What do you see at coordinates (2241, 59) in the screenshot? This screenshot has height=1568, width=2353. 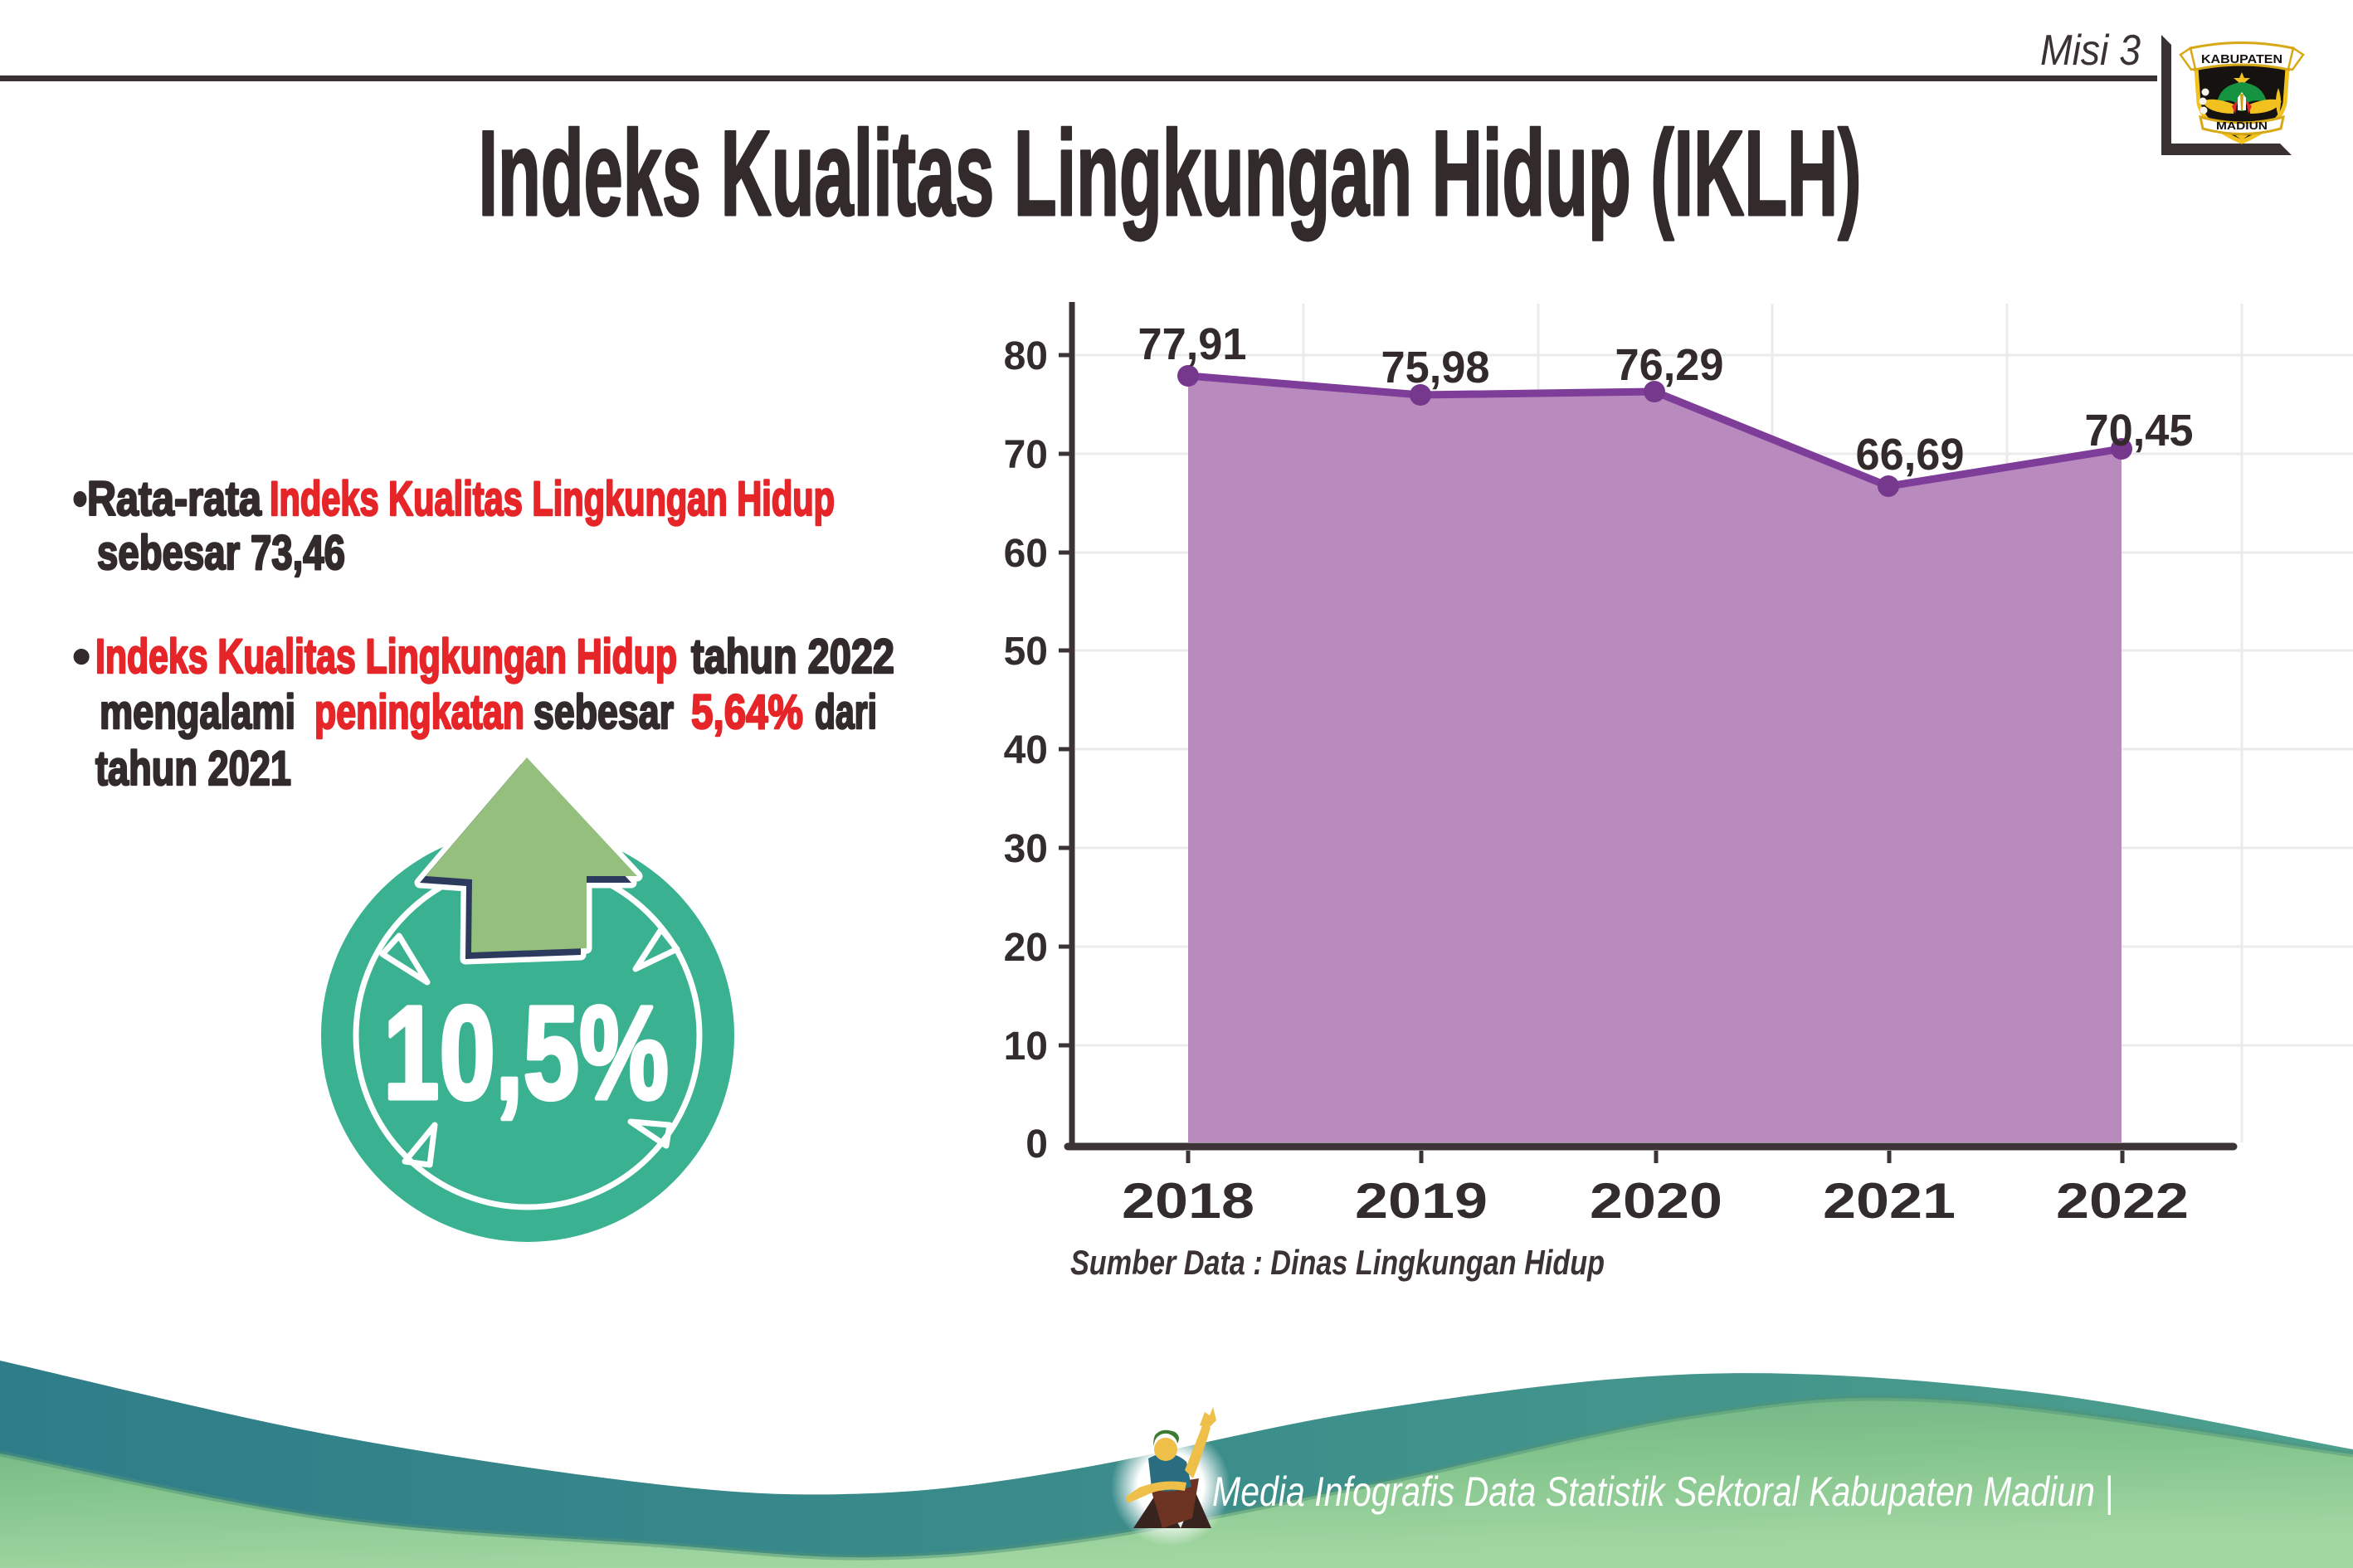 I see `svg-text: KABUPATEN` at bounding box center [2241, 59].